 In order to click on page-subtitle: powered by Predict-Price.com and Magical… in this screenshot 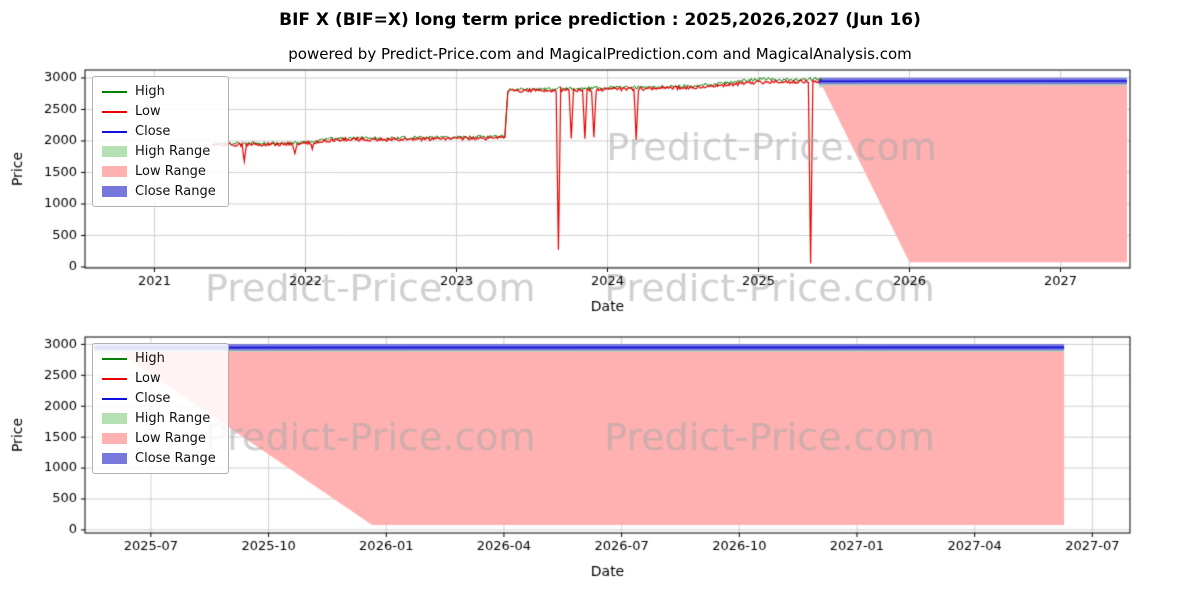, I will do `click(600, 54)`.